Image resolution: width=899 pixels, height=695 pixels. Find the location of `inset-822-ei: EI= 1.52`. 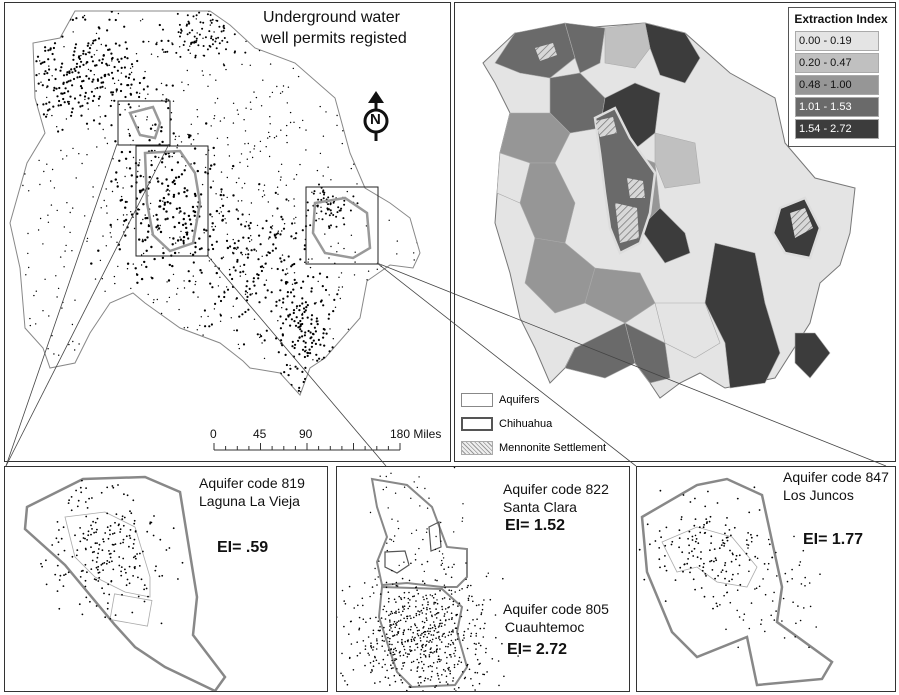

inset-822-ei: EI= 1.52 is located at coordinates (535, 525).